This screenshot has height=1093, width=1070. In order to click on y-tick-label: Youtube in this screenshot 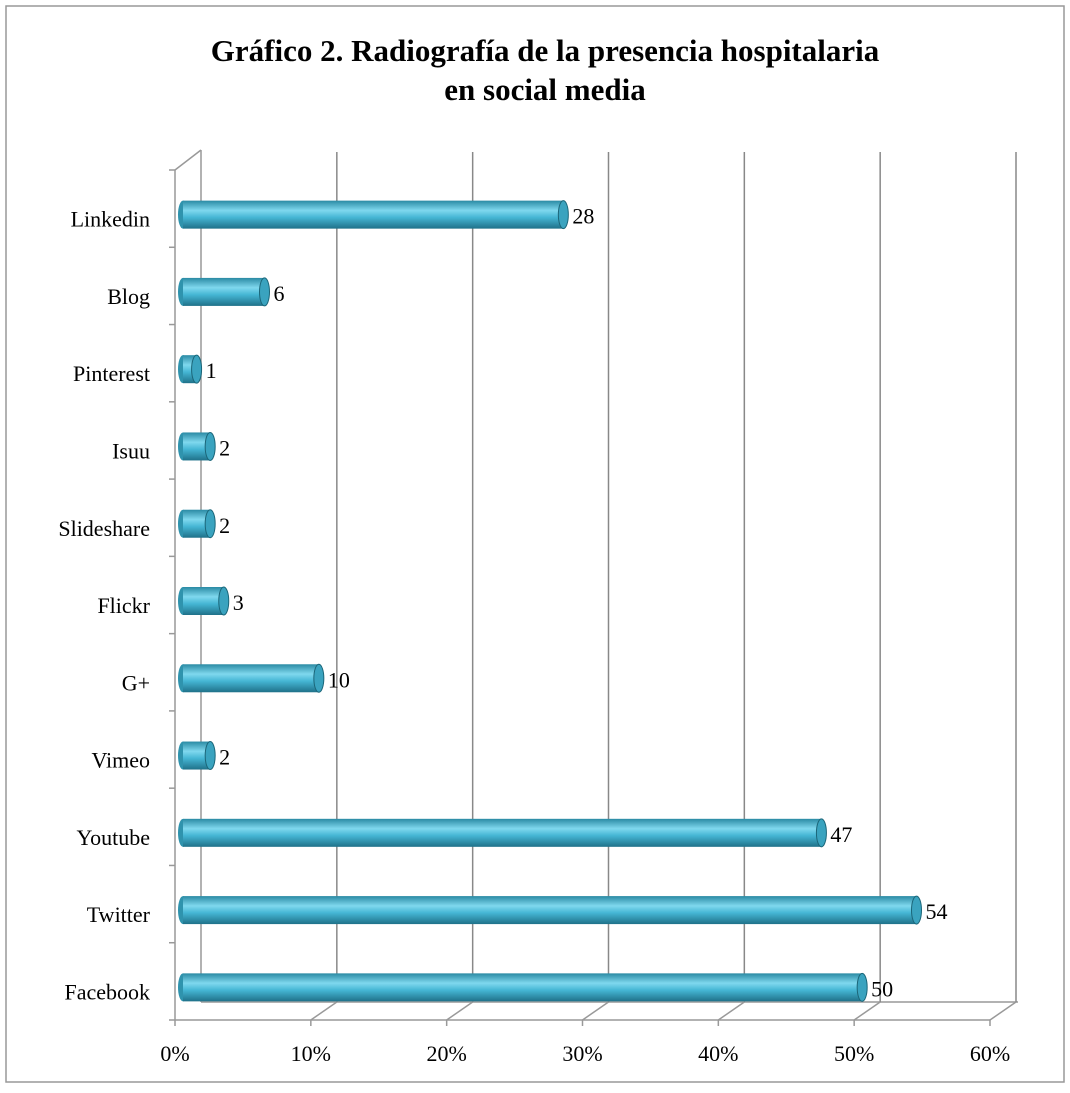, I will do `click(113, 837)`.